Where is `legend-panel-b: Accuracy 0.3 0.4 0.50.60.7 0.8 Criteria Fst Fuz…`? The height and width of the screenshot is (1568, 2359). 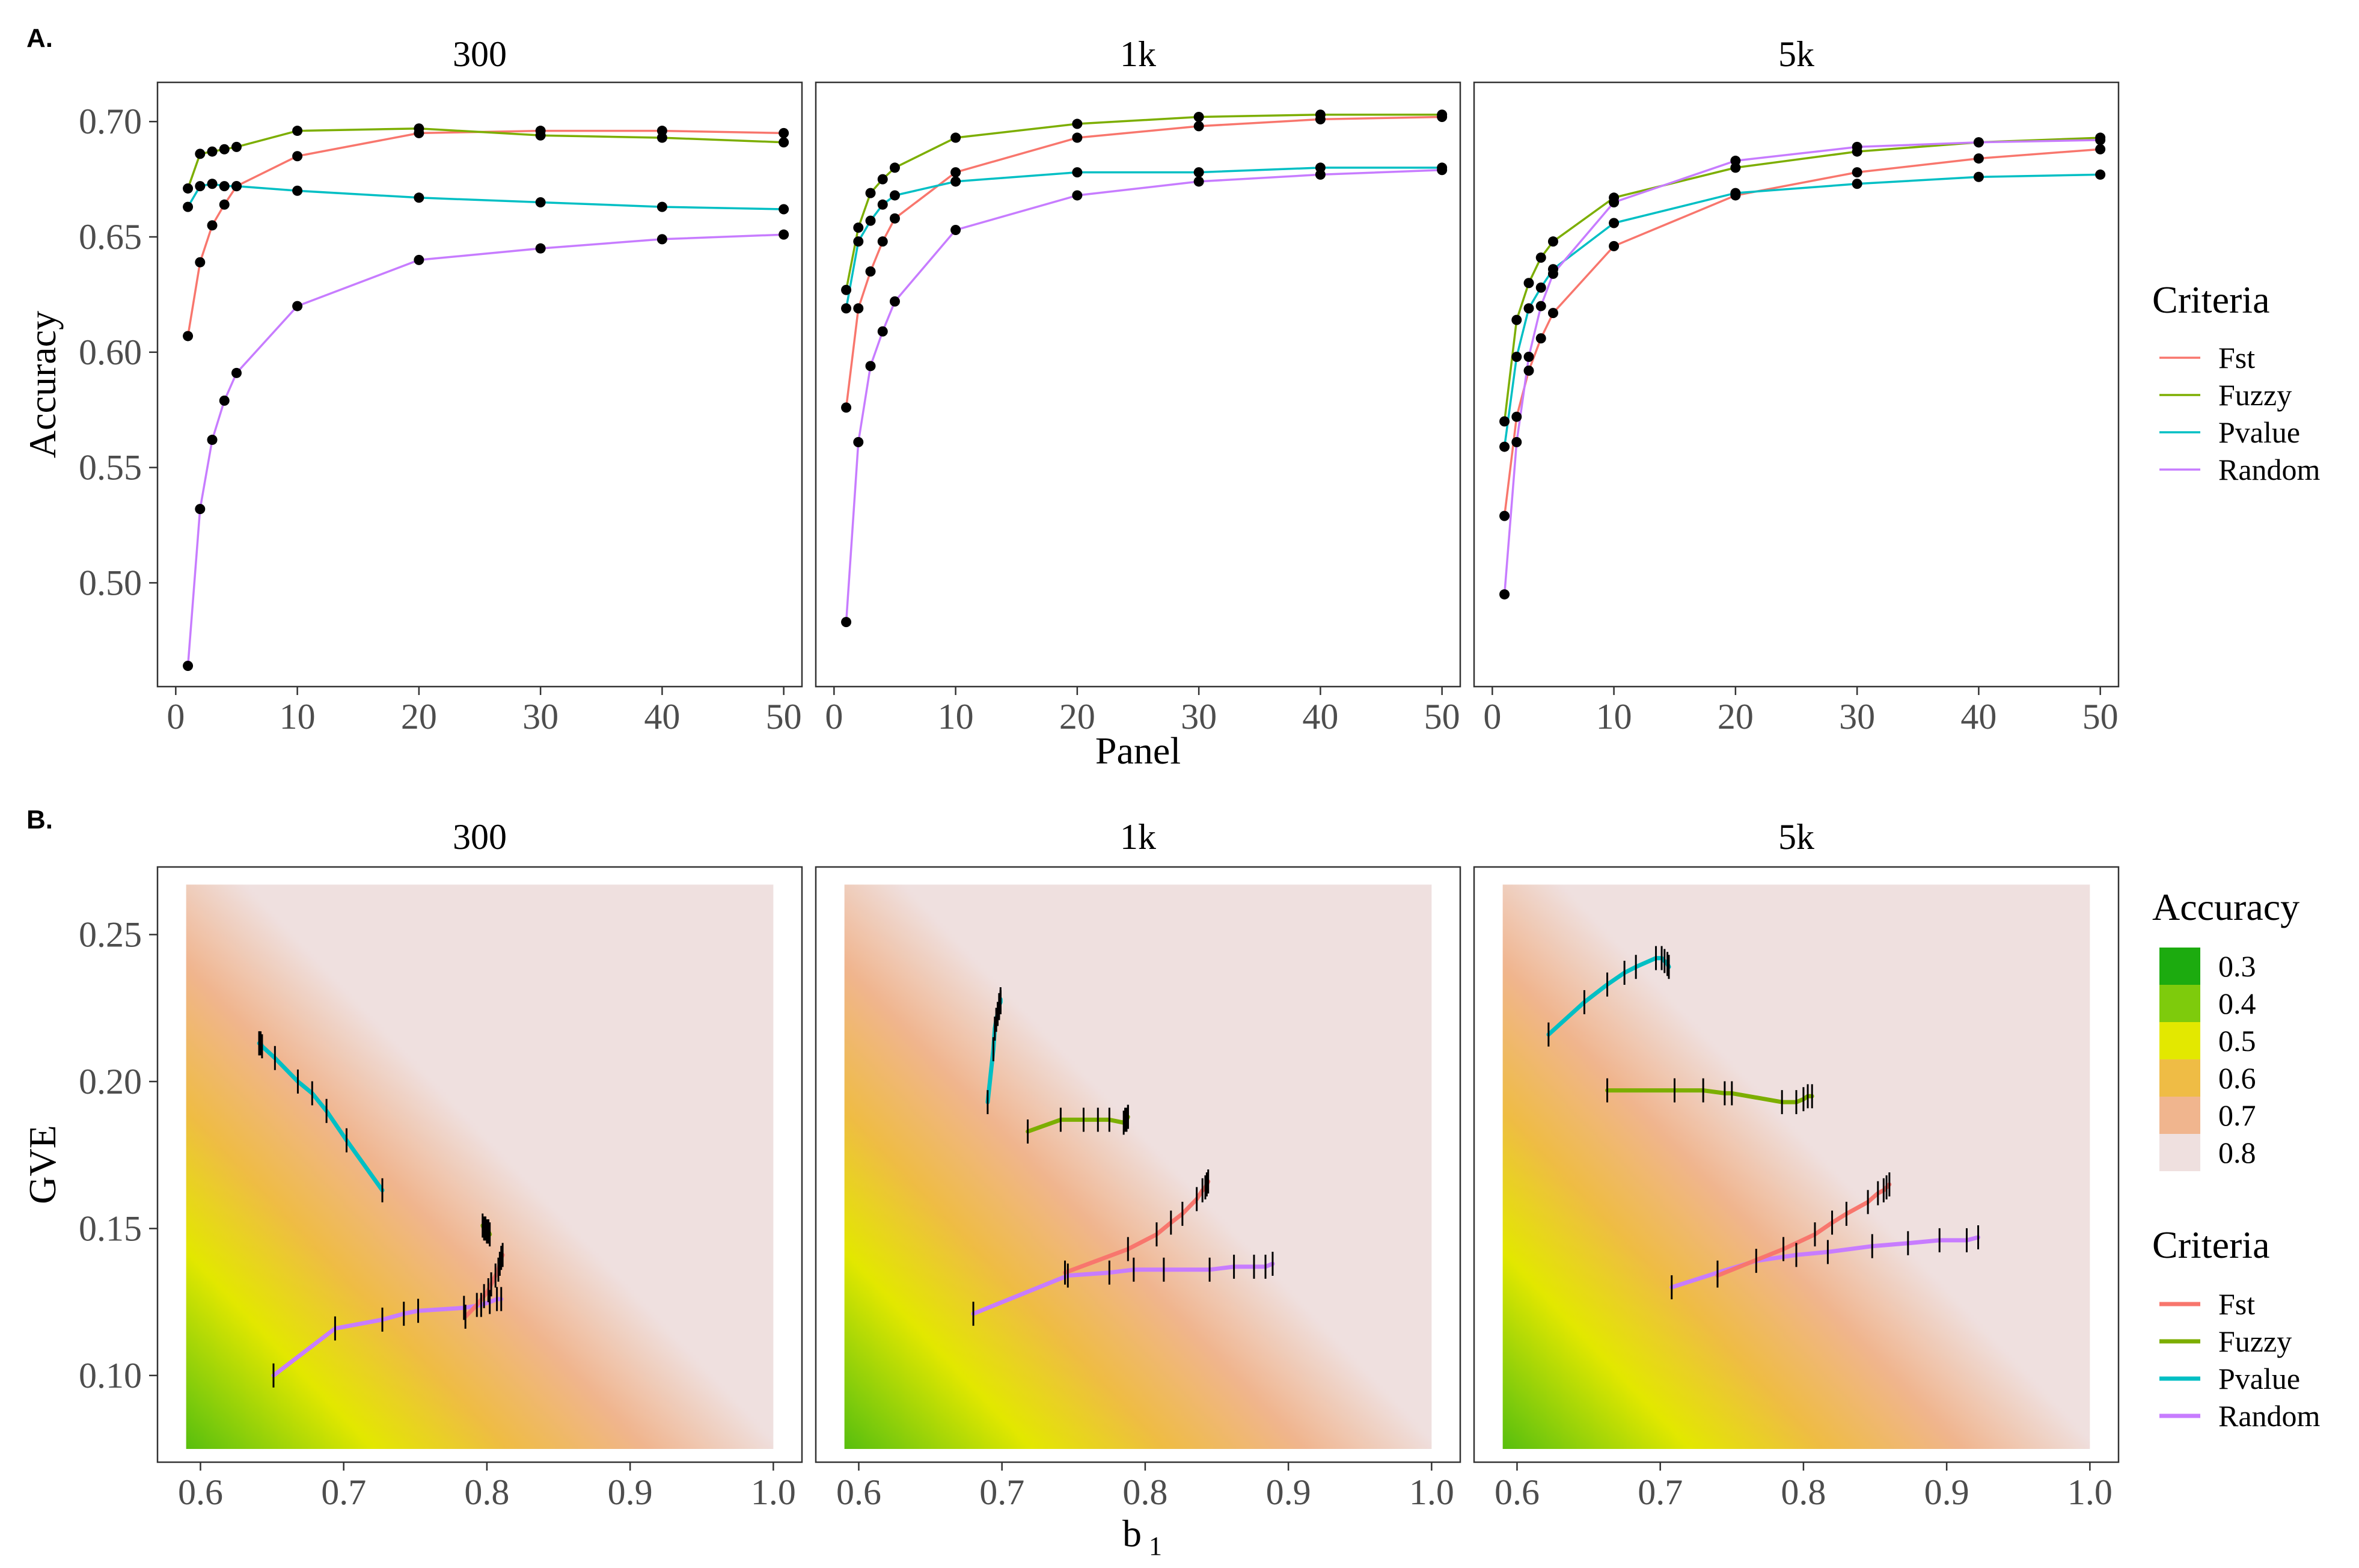
legend-panel-b: Accuracy 0.3 0.4 0.50.60.7 0.8 Criteria Fst Fuz… is located at coordinates (2236, 1159).